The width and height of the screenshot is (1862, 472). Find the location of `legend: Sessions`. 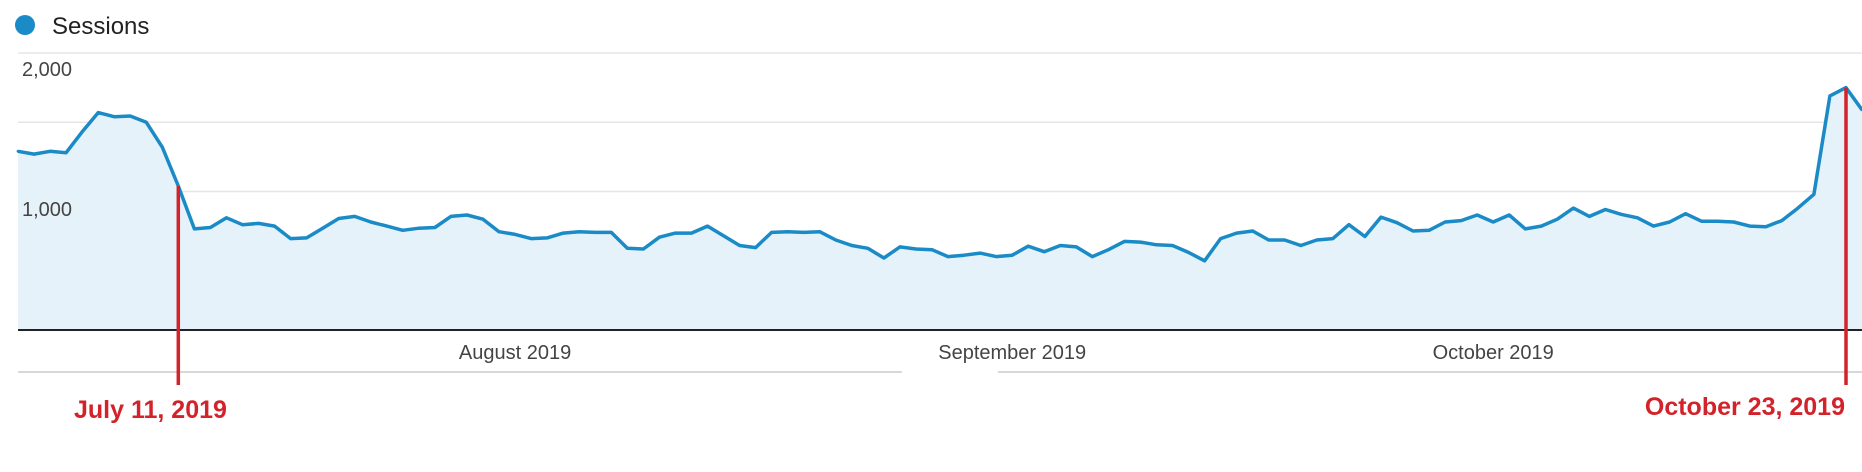

legend: Sessions is located at coordinates (82, 26).